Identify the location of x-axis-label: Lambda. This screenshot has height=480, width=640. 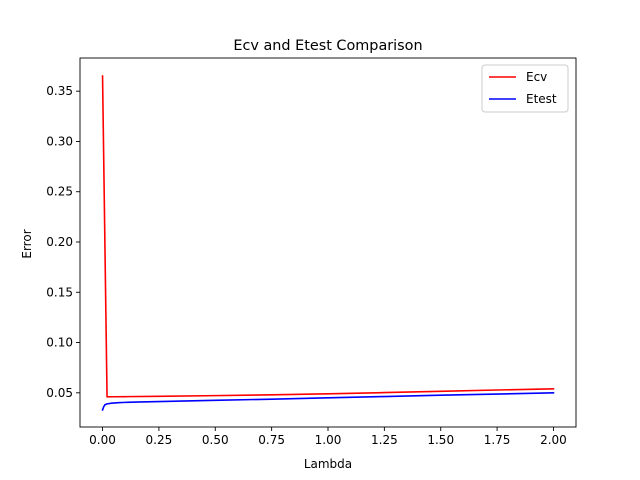
(328, 464).